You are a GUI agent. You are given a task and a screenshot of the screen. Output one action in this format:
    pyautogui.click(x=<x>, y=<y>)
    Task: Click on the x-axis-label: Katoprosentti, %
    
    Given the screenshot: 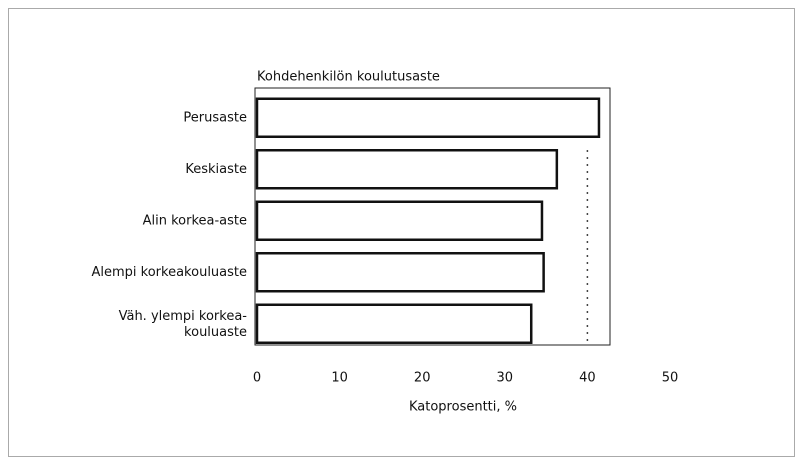 What is the action you would take?
    pyautogui.click(x=463, y=407)
    